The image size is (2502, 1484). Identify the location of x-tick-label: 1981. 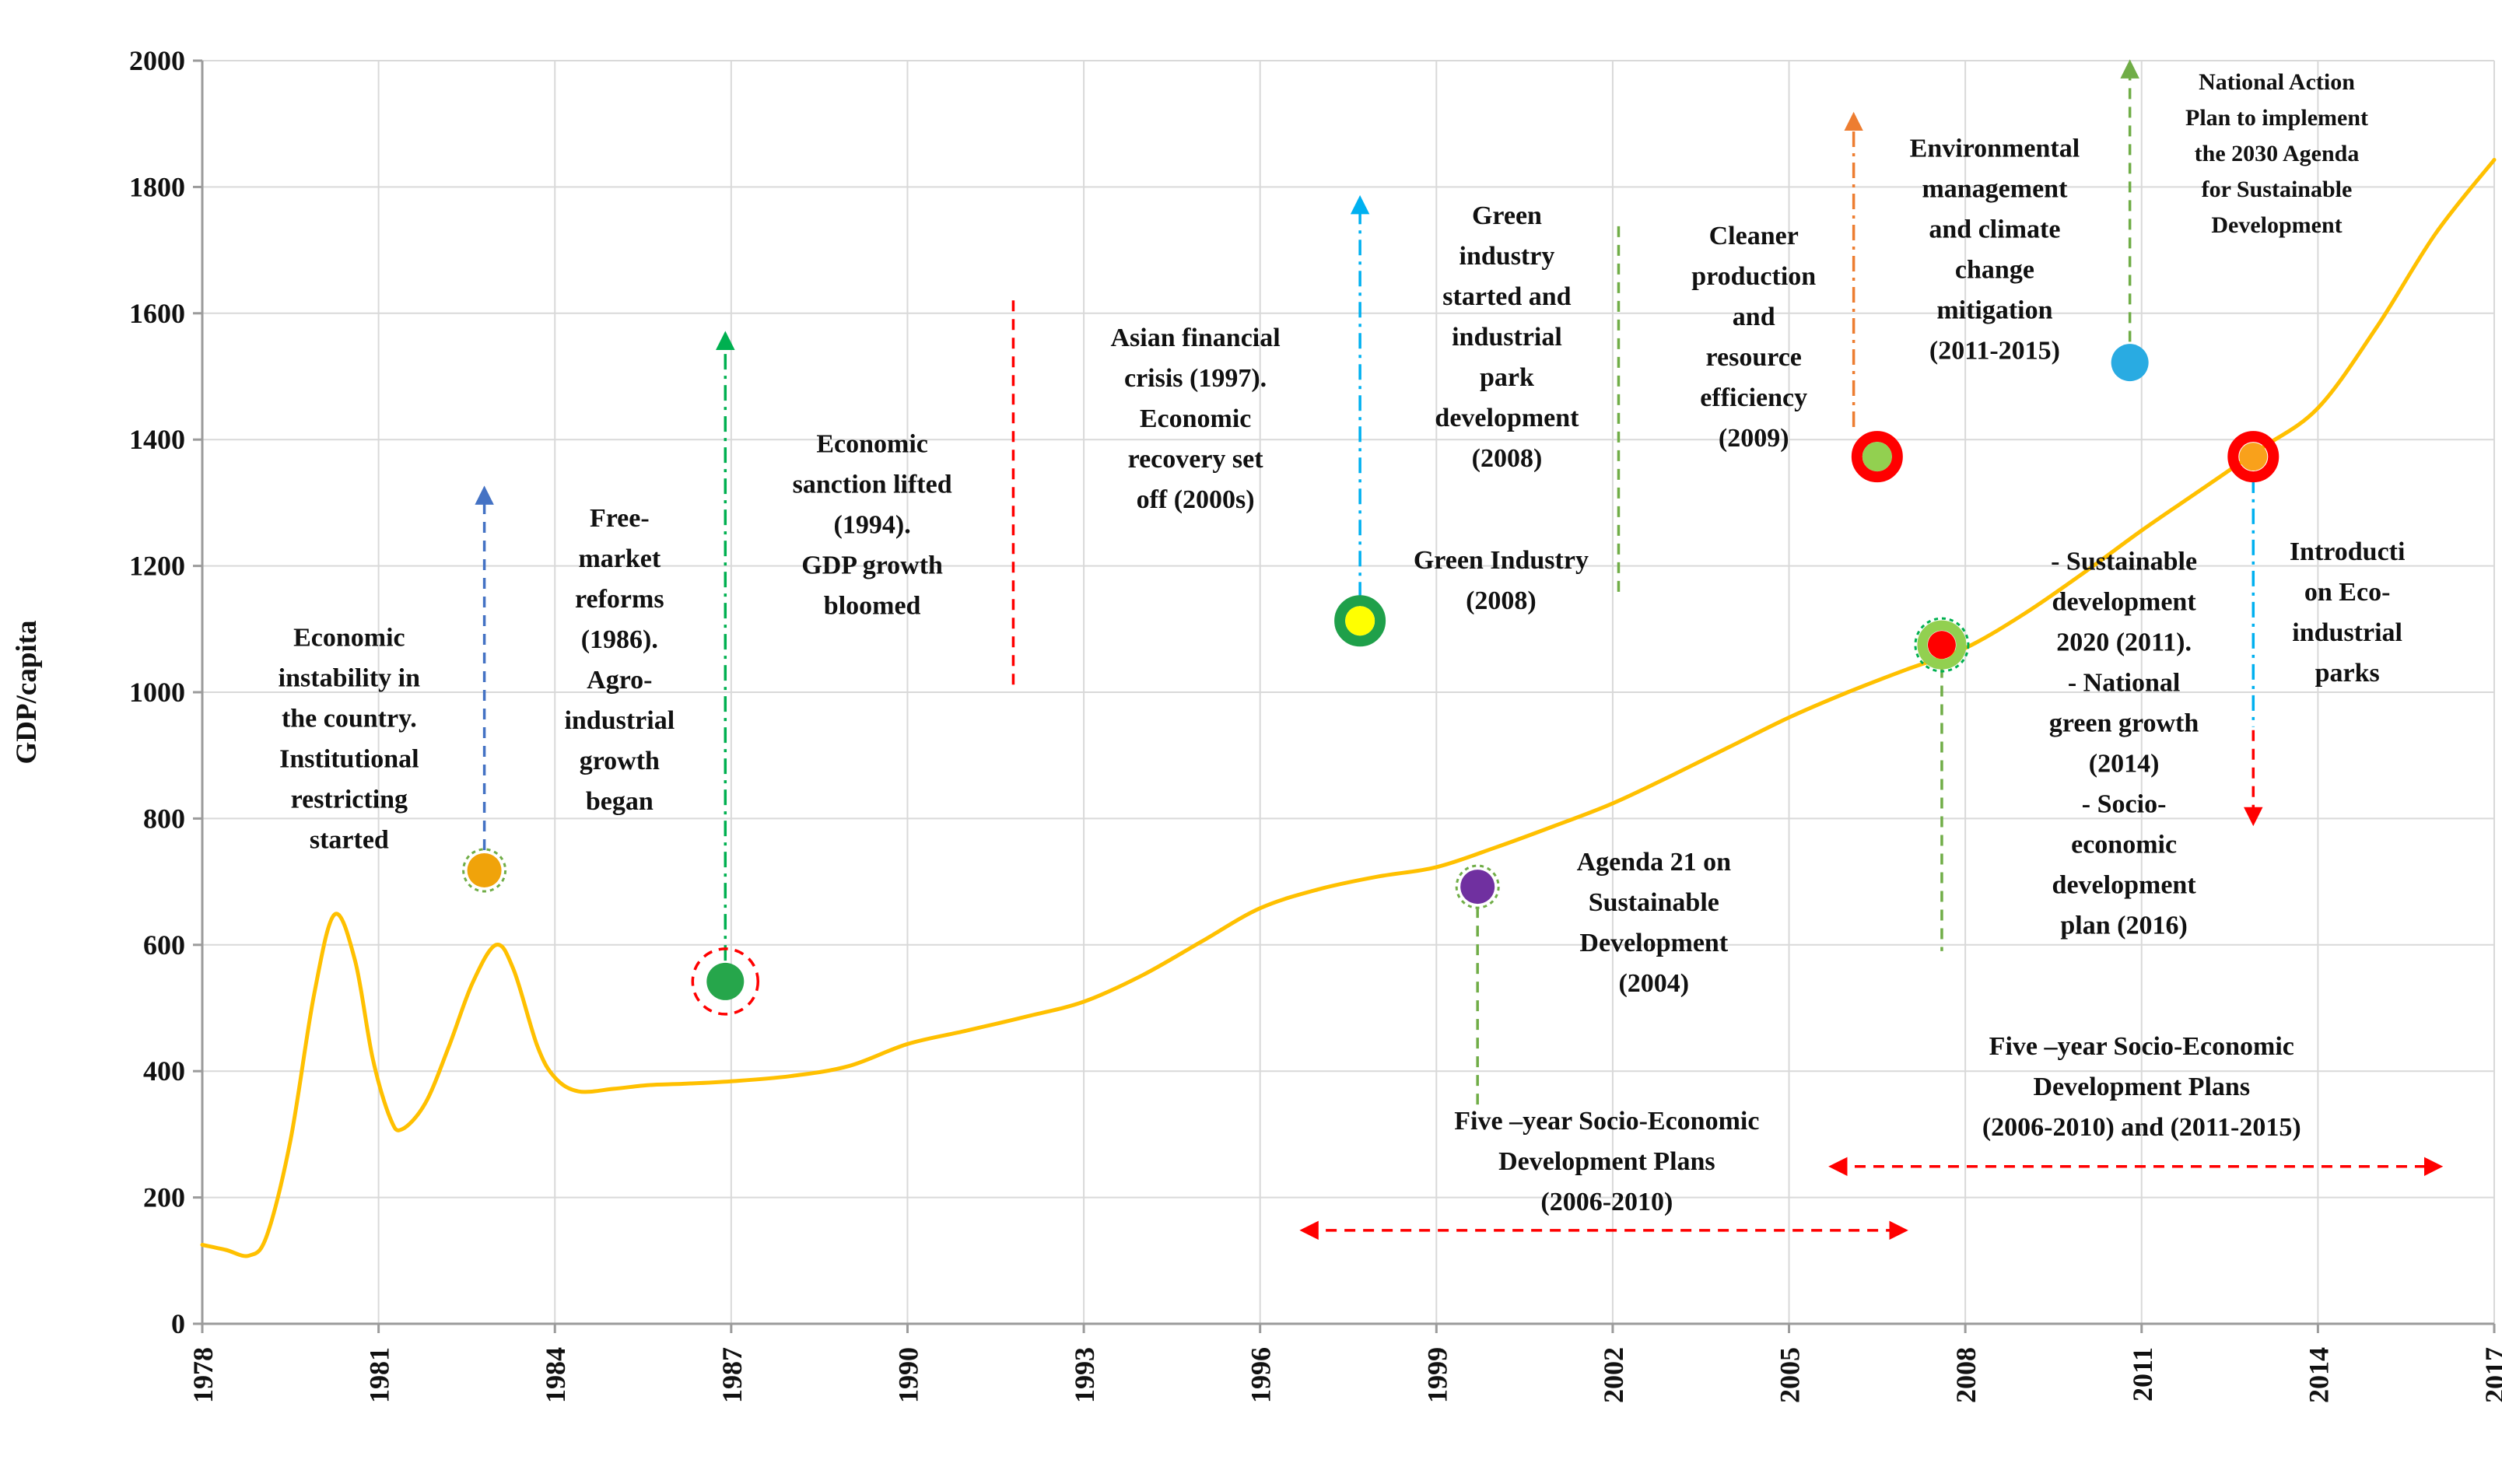
(379, 1375).